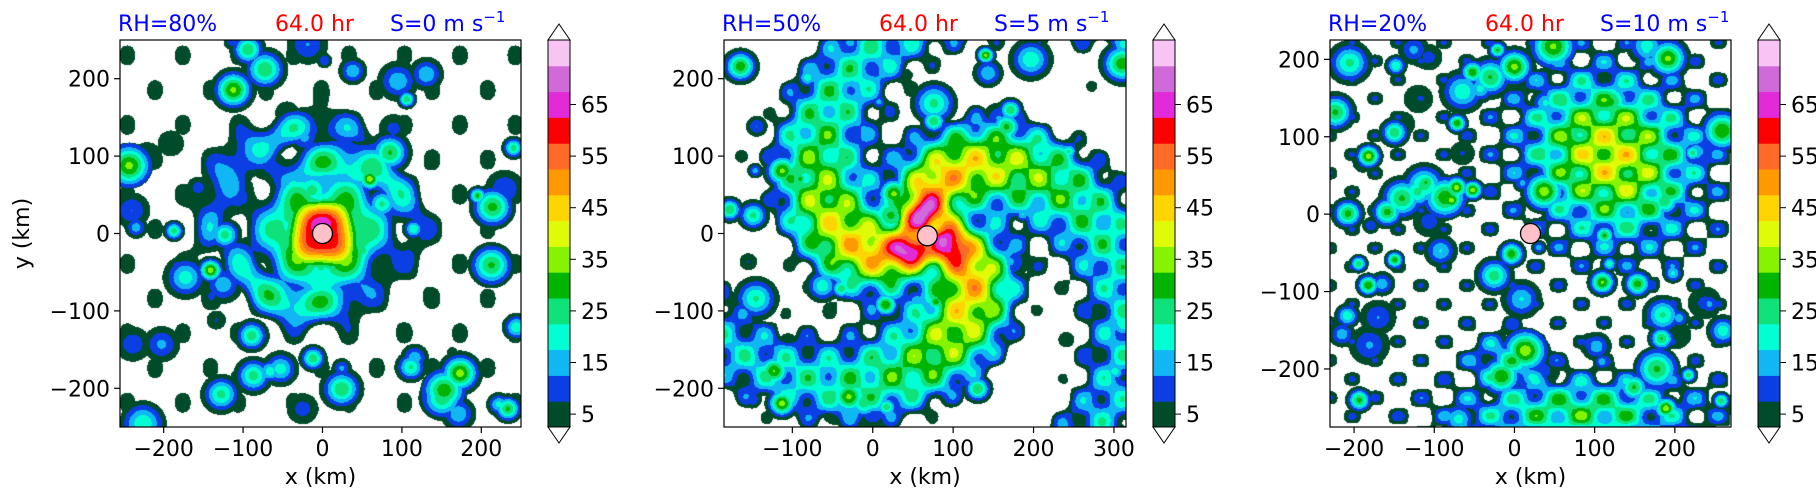 The width and height of the screenshot is (1816, 498). I want to click on panel-title-right: S=5 m s−1, so click(1051, 22).